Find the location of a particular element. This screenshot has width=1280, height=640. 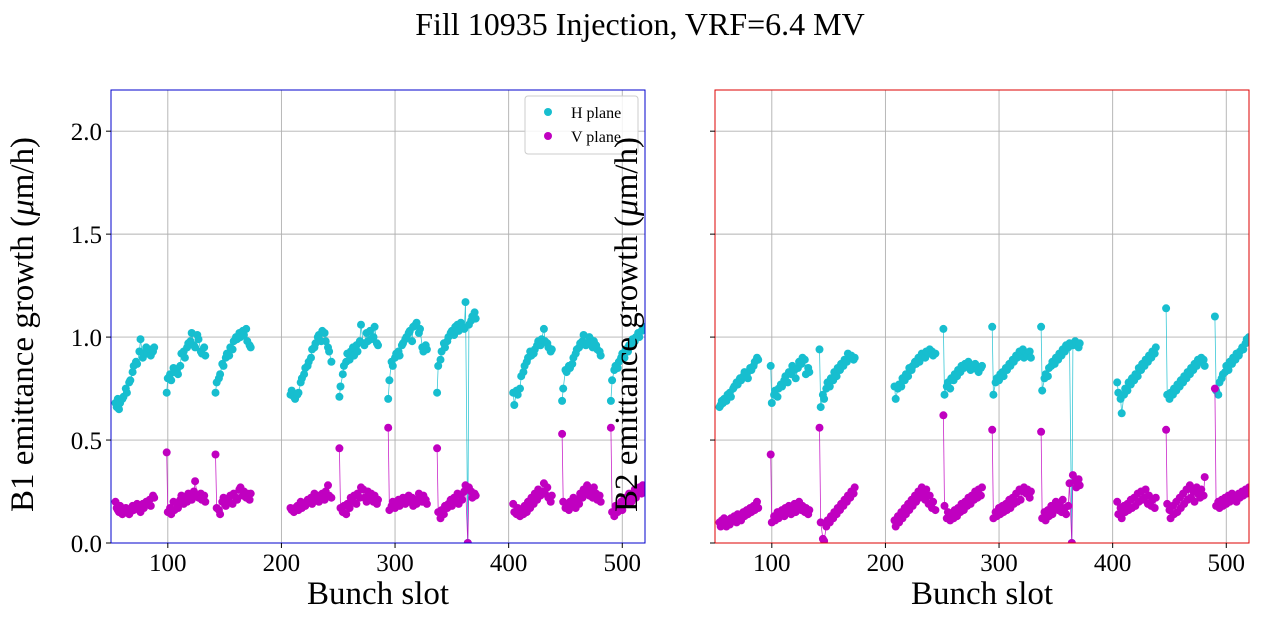

panel-b1-ytick-label: 0.0 is located at coordinates (86, 544).